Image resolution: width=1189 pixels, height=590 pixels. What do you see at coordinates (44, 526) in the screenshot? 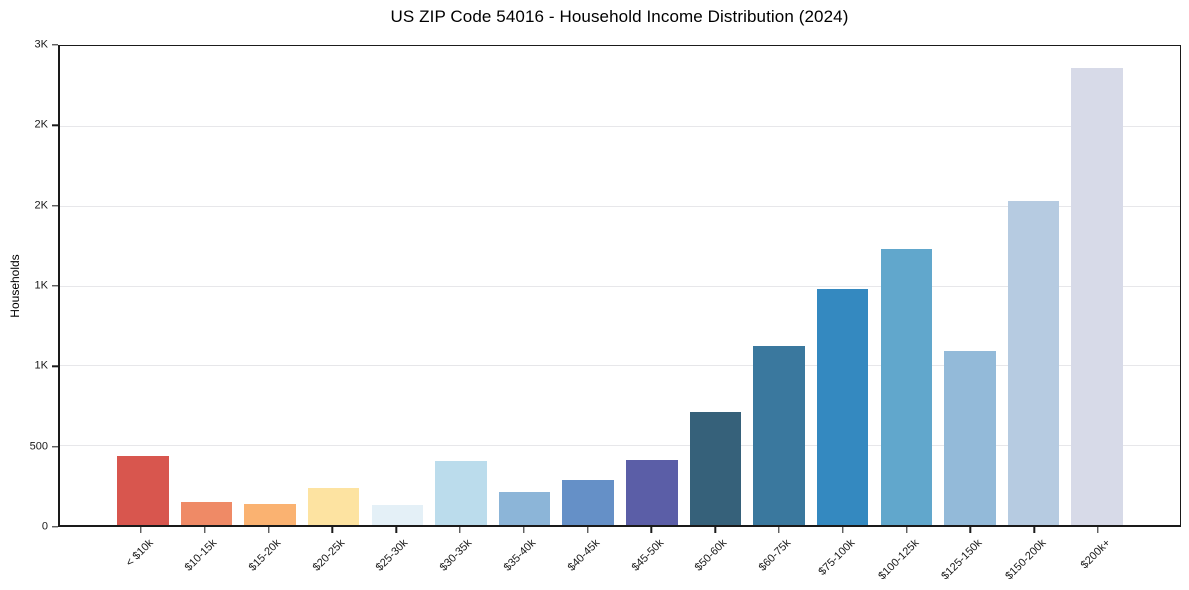
I see `y-tick-label: 0` at bounding box center [44, 526].